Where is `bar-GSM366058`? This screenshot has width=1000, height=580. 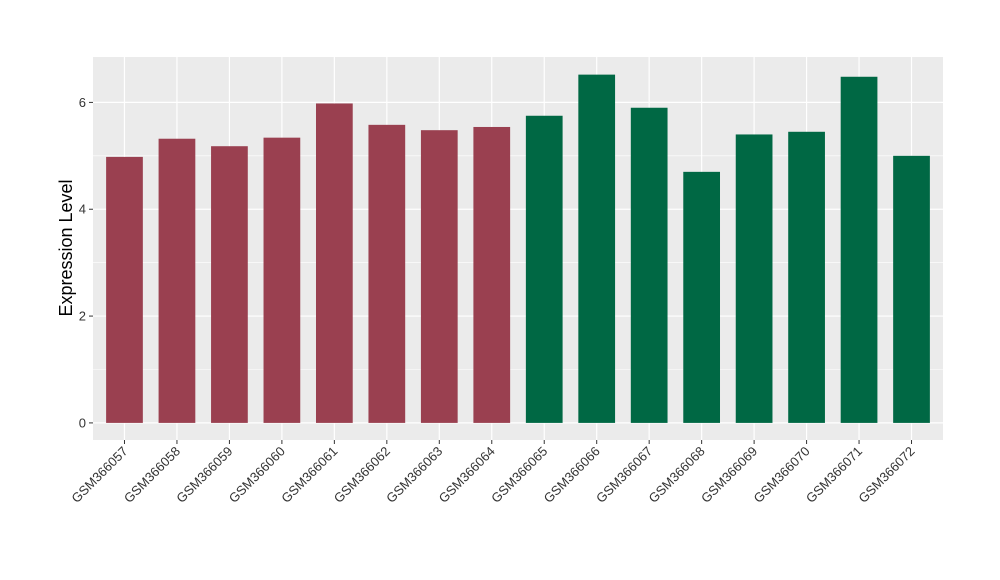 bar-GSM366058 is located at coordinates (177, 280).